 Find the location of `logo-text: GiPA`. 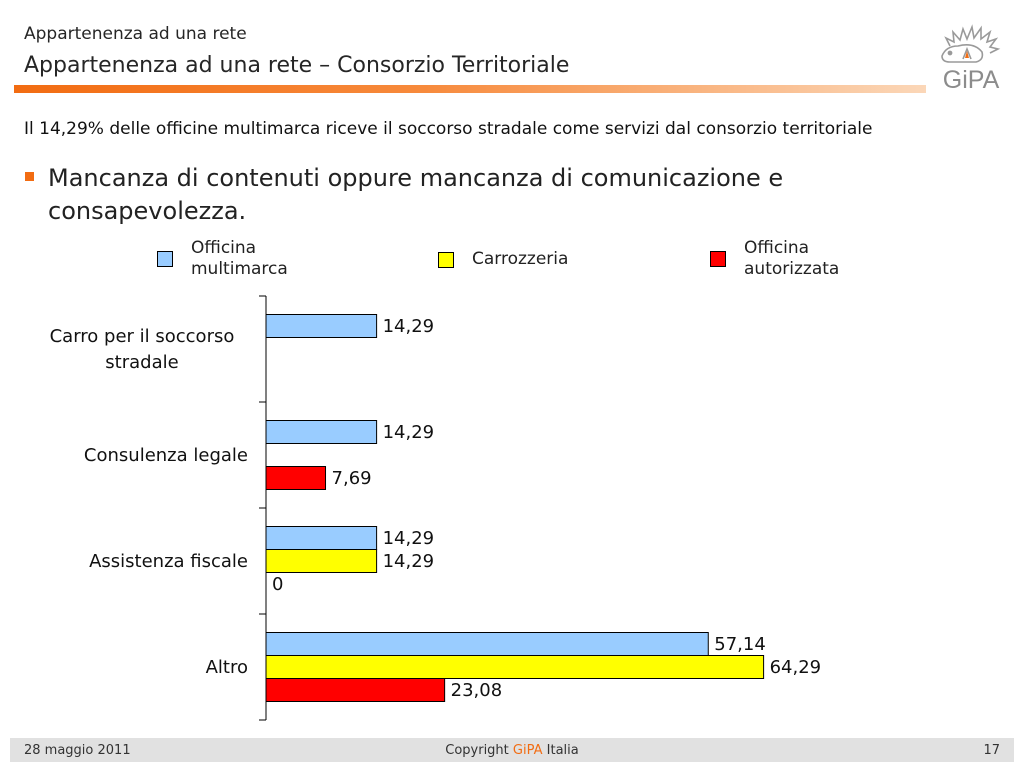

logo-text: GiPA is located at coordinates (971, 80).